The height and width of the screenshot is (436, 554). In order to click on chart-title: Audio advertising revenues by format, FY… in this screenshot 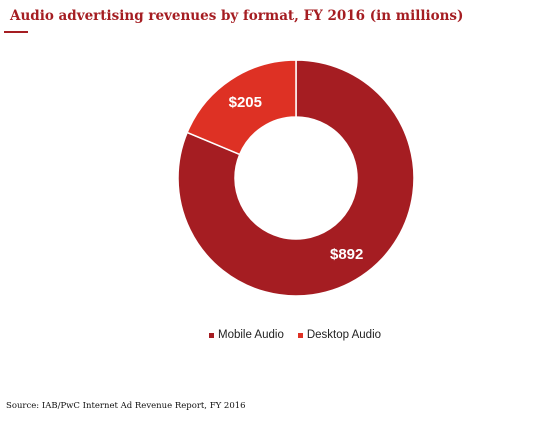, I will do `click(237, 16)`.